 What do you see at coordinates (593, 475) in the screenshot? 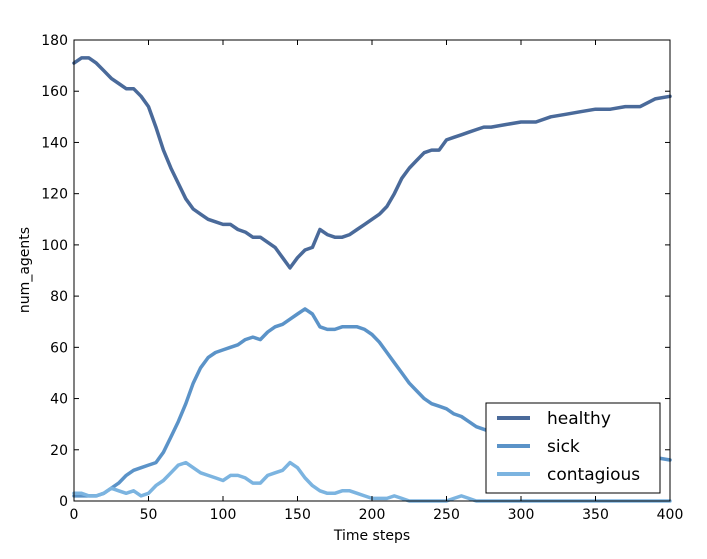
I see `legend-label-contagious: contagious` at bounding box center [593, 475].